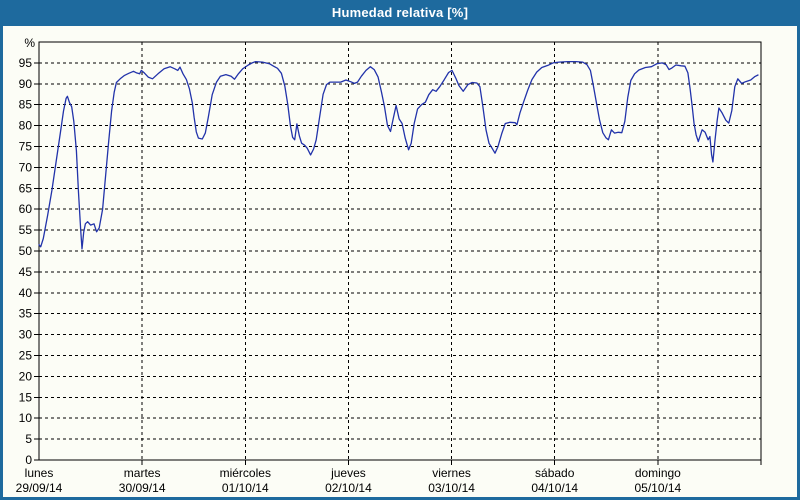 This screenshot has width=800, height=500. What do you see at coordinates (26, 356) in the screenshot?
I see `y-tick-label: 25` at bounding box center [26, 356].